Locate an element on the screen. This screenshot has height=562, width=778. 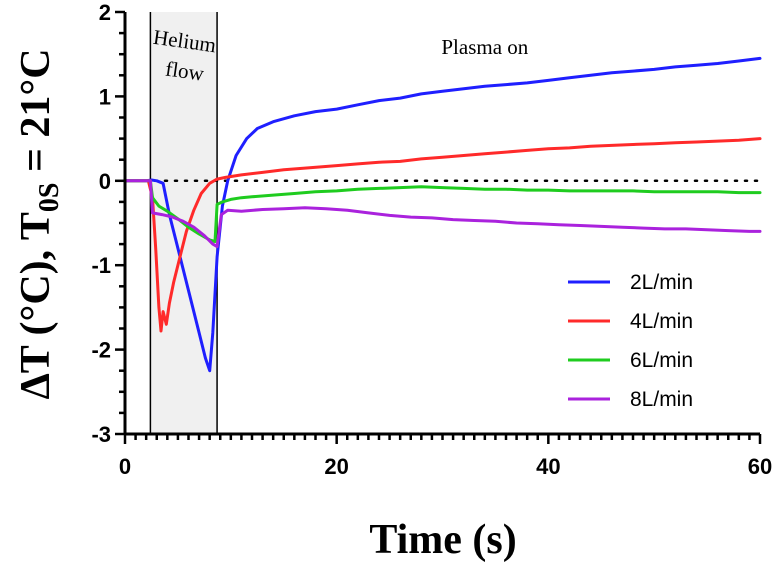
legend-label: 4L/min is located at coordinates (661, 321).